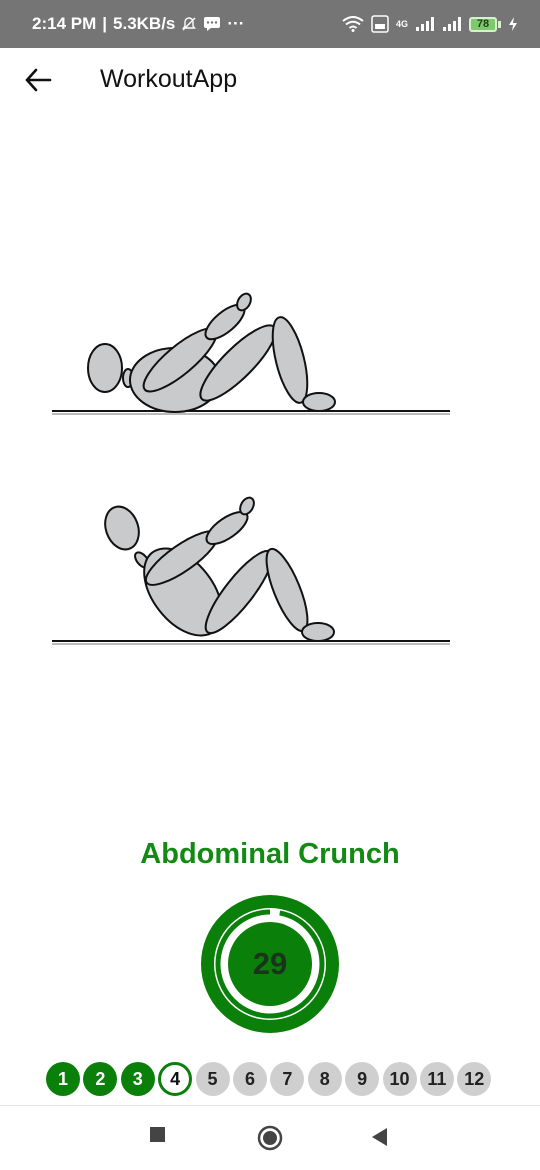 Image resolution: width=540 pixels, height=1170 pixels. I want to click on circle-home-icon, so click(270, 1138).